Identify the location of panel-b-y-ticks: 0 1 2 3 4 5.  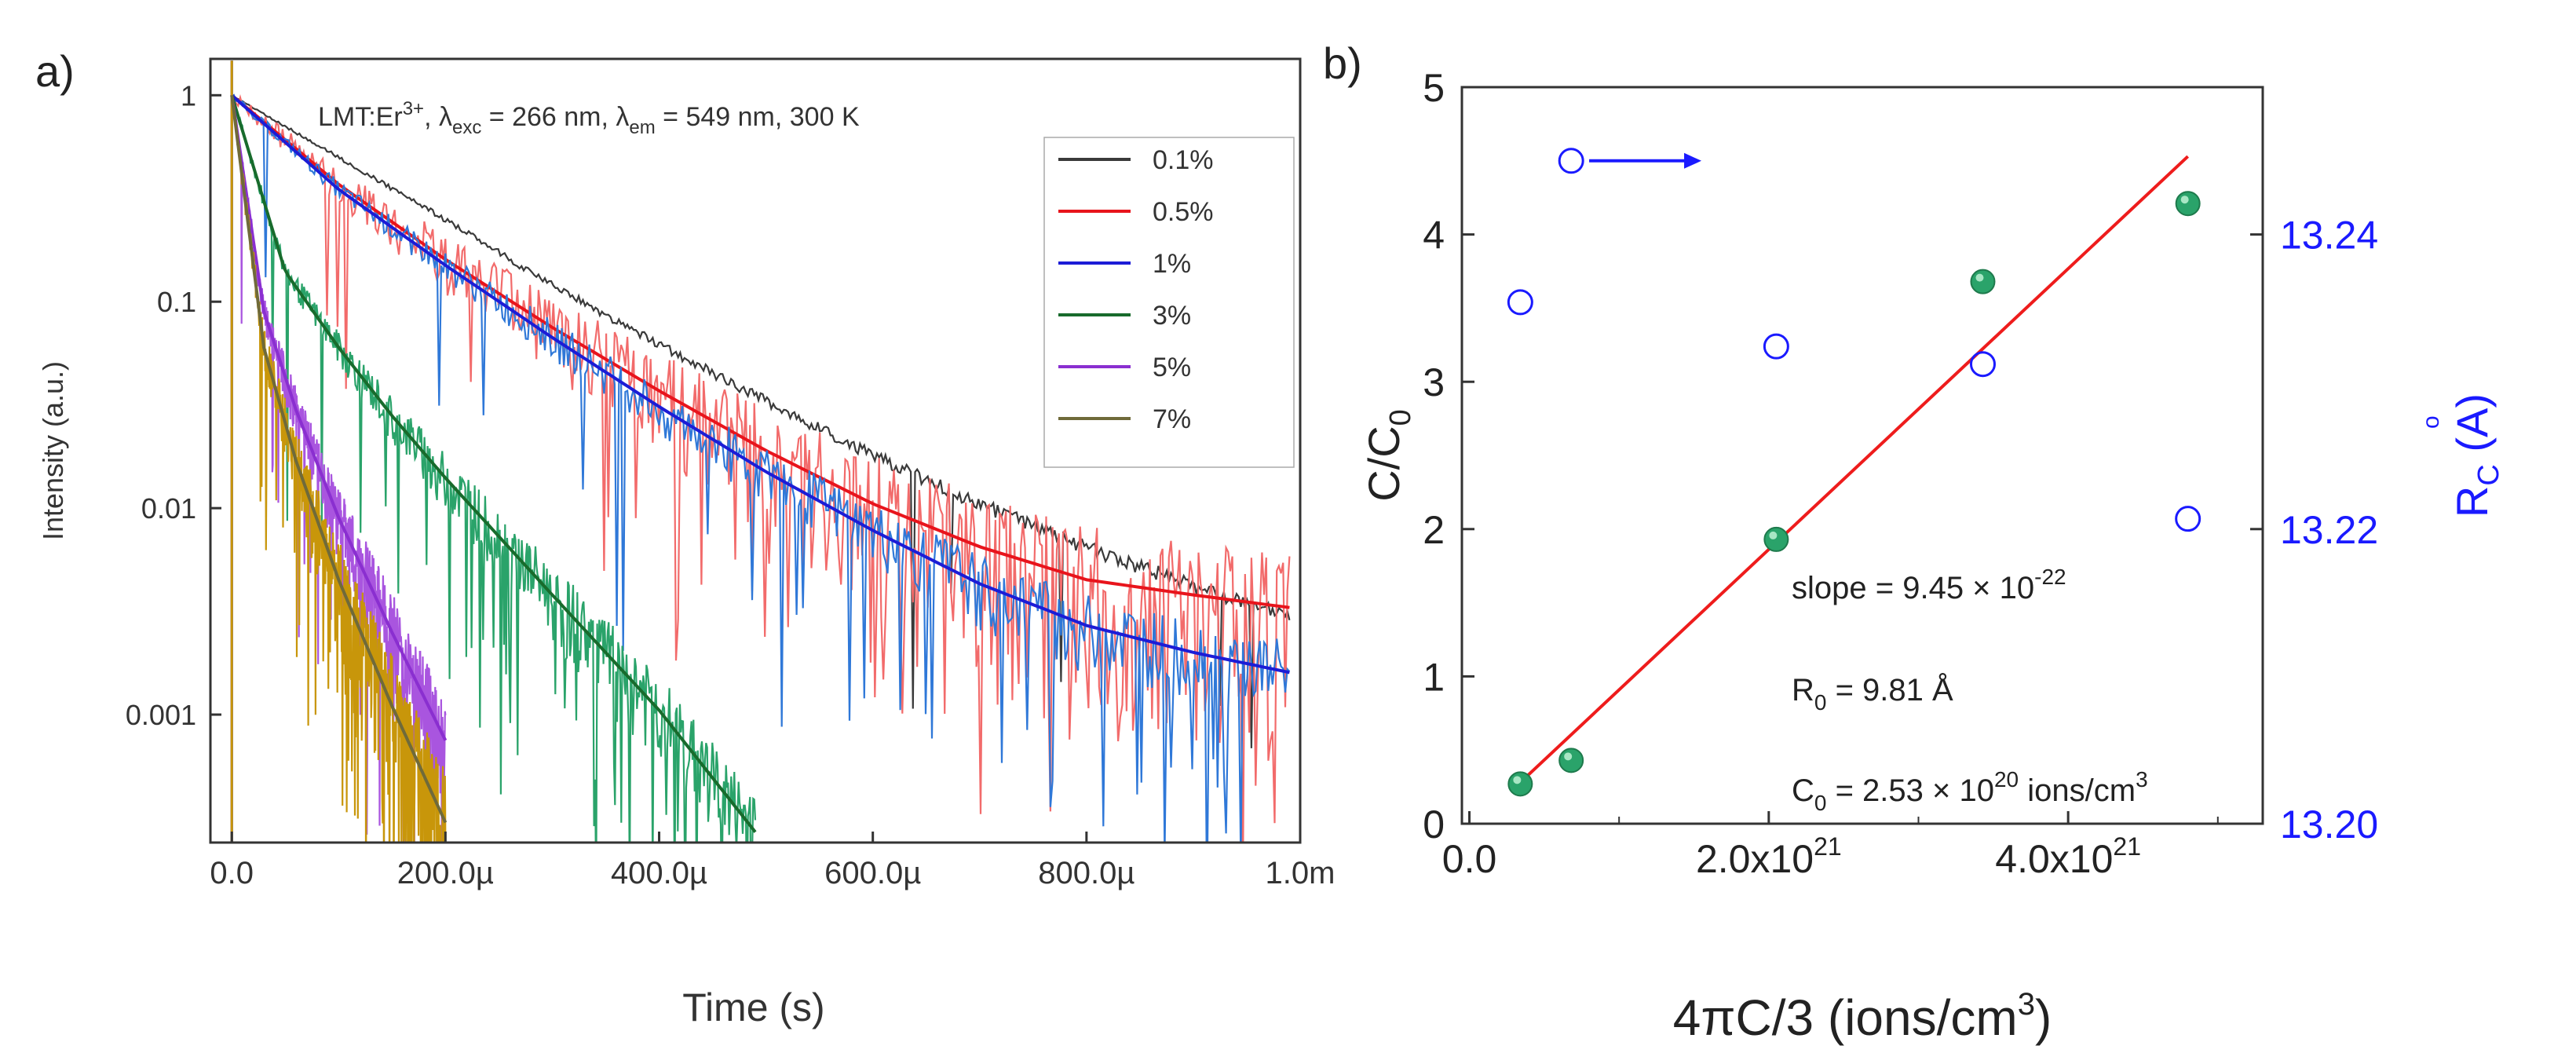
(1448, 456).